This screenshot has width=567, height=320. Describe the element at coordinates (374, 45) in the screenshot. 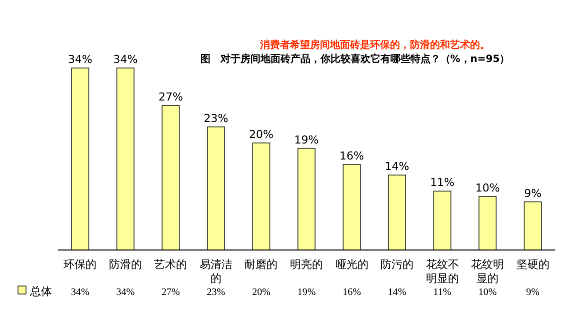

I see `chart-title: 消费者希望房间地面砖是环保的，防滑的和艺术的。` at that location.